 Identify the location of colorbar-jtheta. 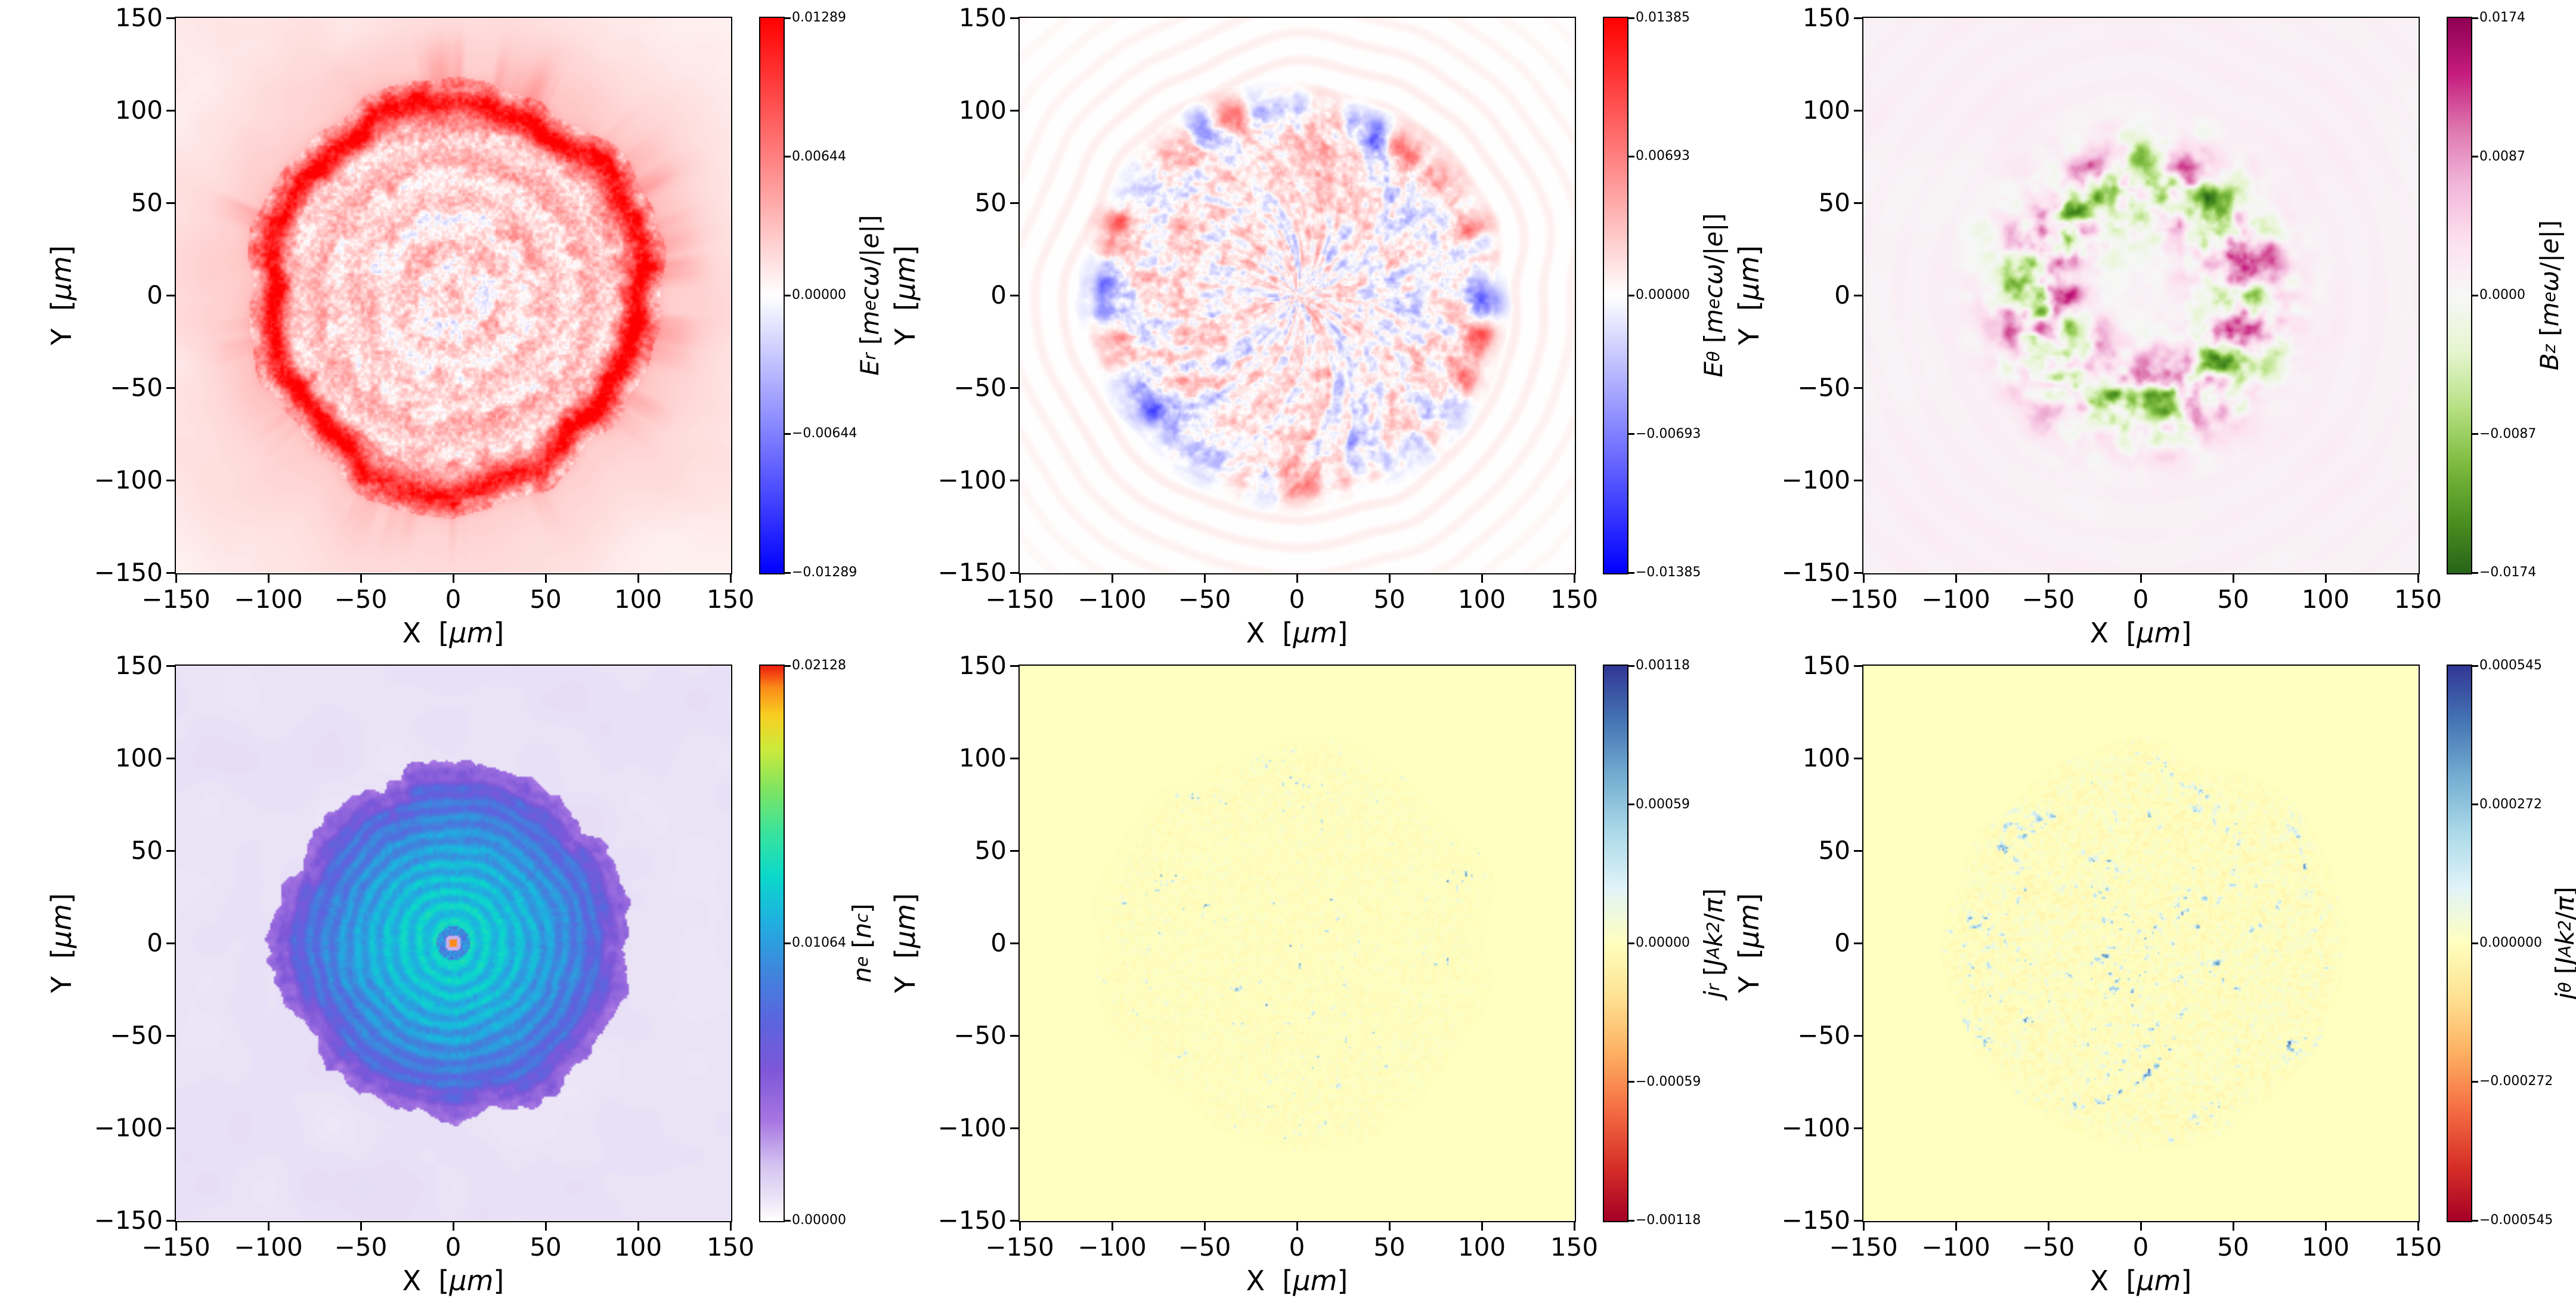
(2459, 943).